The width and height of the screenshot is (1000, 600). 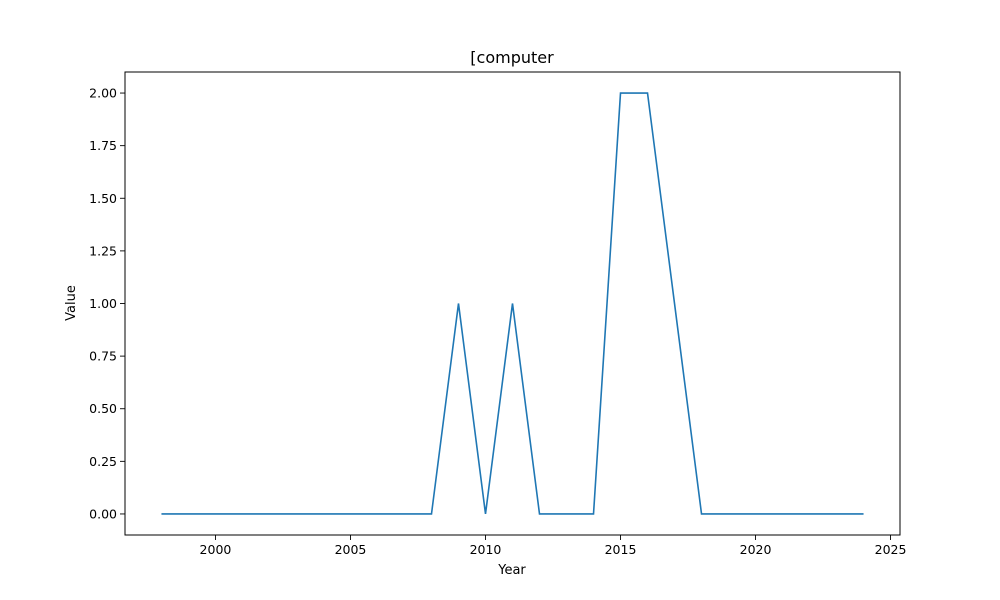 I want to click on y-tick-label: 1.00, so click(x=103, y=303).